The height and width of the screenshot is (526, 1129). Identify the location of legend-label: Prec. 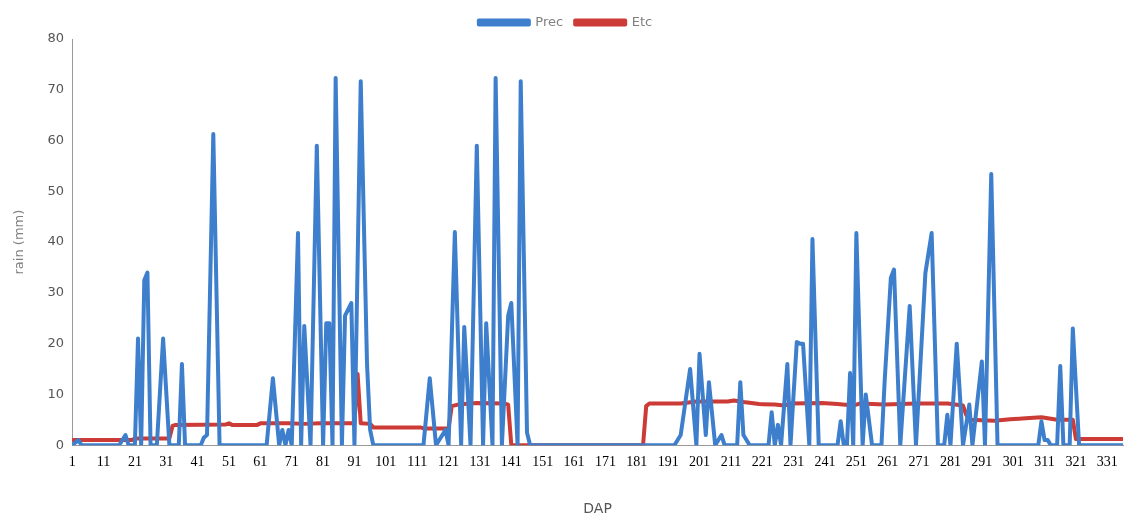
(549, 21).